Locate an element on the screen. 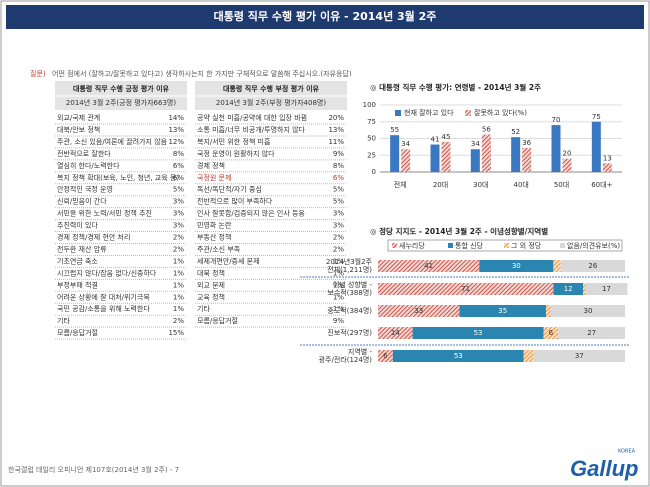 This screenshot has height=487, width=650. value-label: 56 is located at coordinates (486, 129).